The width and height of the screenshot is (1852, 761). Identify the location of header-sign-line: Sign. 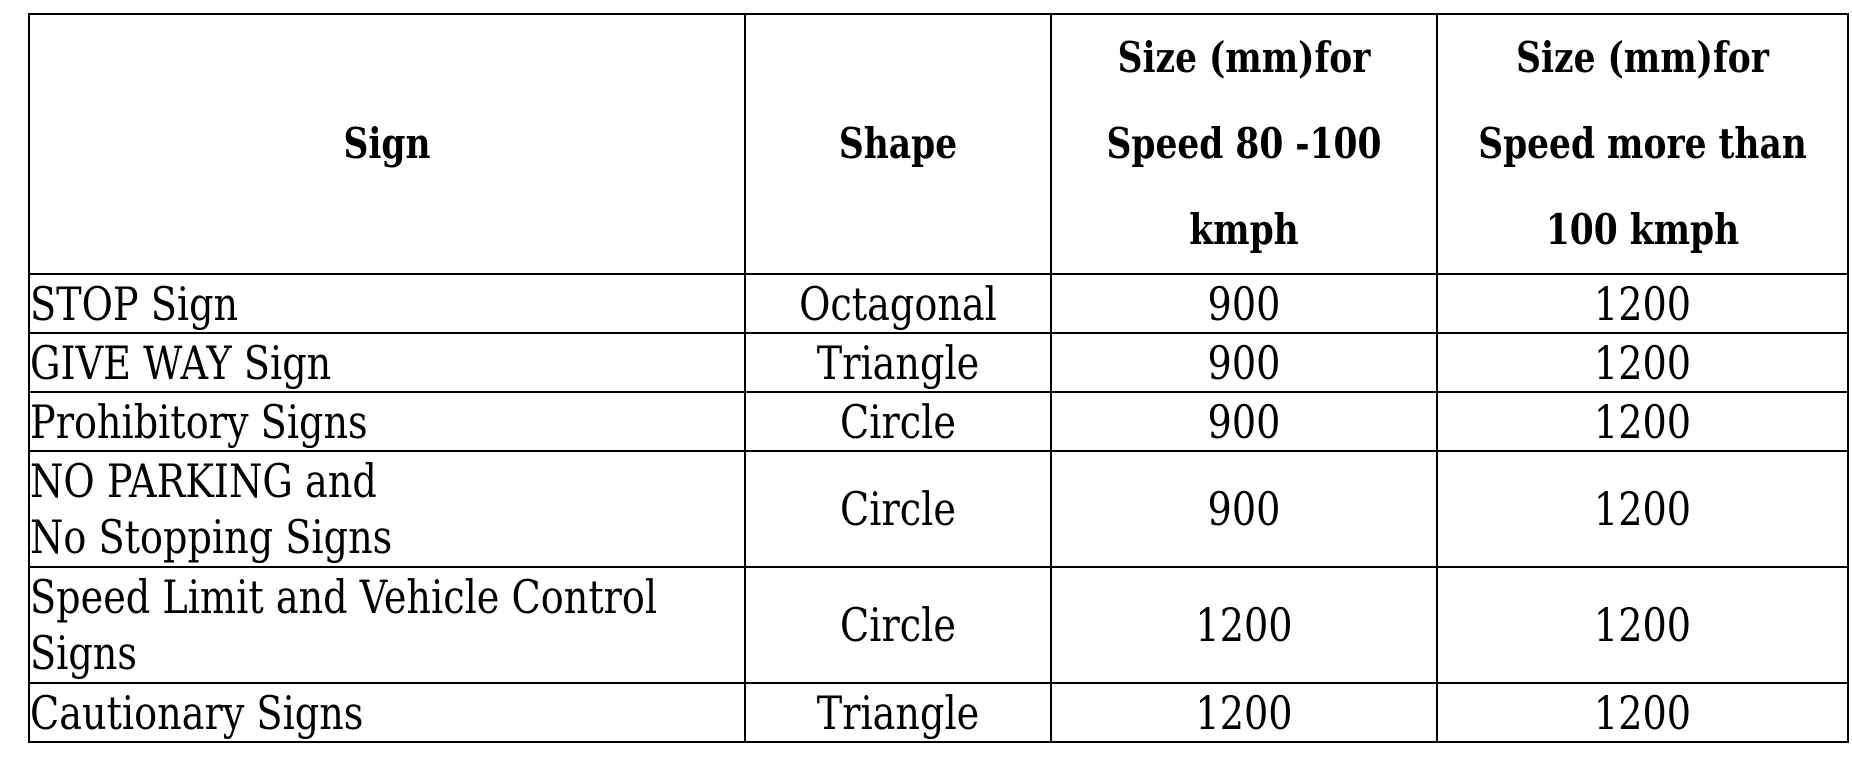
(387, 143).